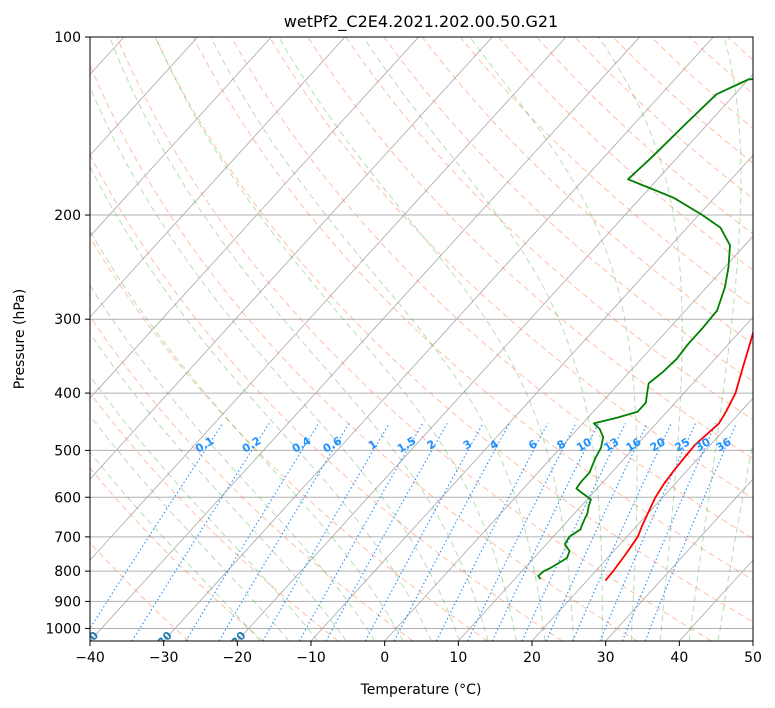 This screenshot has width=775, height=708. I want to click on y-tick-label: 900, so click(67, 602).